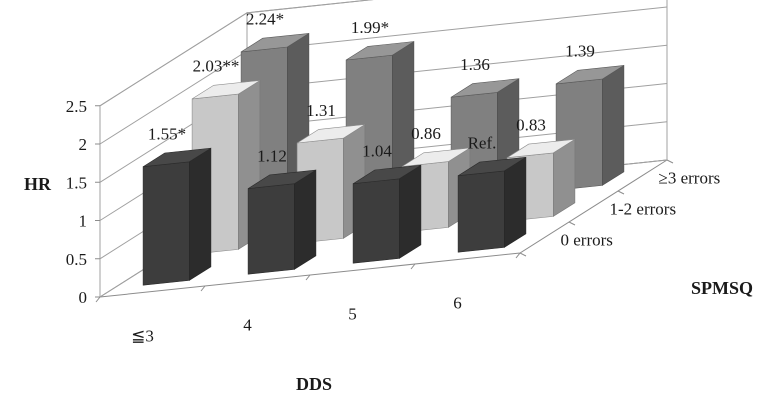 The height and width of the screenshot is (397, 768). Describe the element at coordinates (216, 66) in the screenshot. I see `data-label: 2.03**` at that location.